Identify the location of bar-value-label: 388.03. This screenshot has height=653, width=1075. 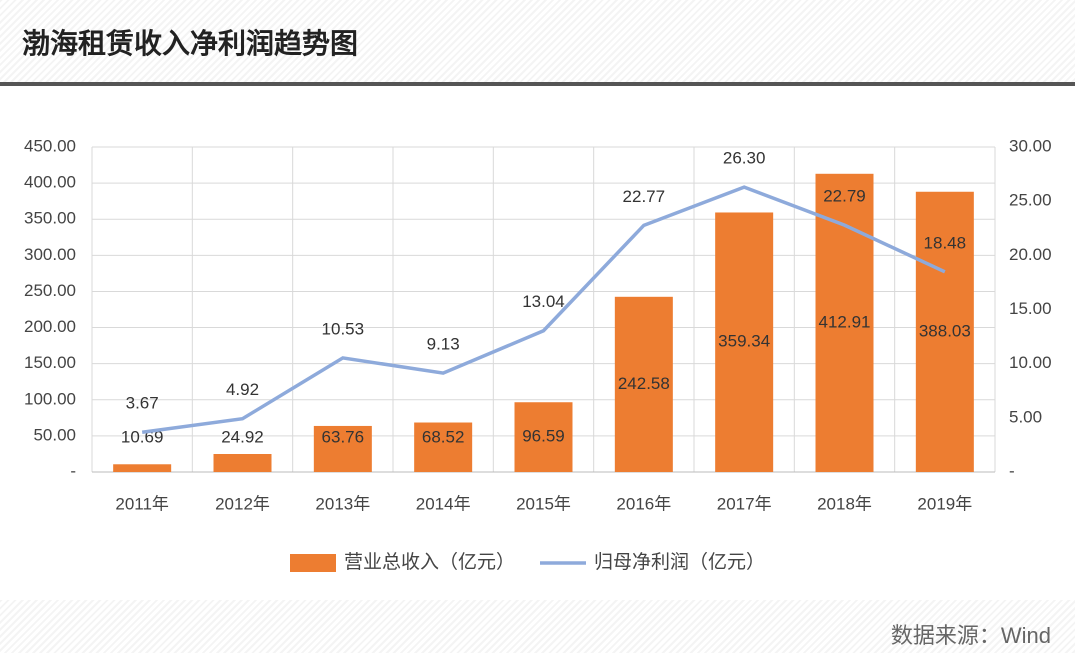
(945, 330).